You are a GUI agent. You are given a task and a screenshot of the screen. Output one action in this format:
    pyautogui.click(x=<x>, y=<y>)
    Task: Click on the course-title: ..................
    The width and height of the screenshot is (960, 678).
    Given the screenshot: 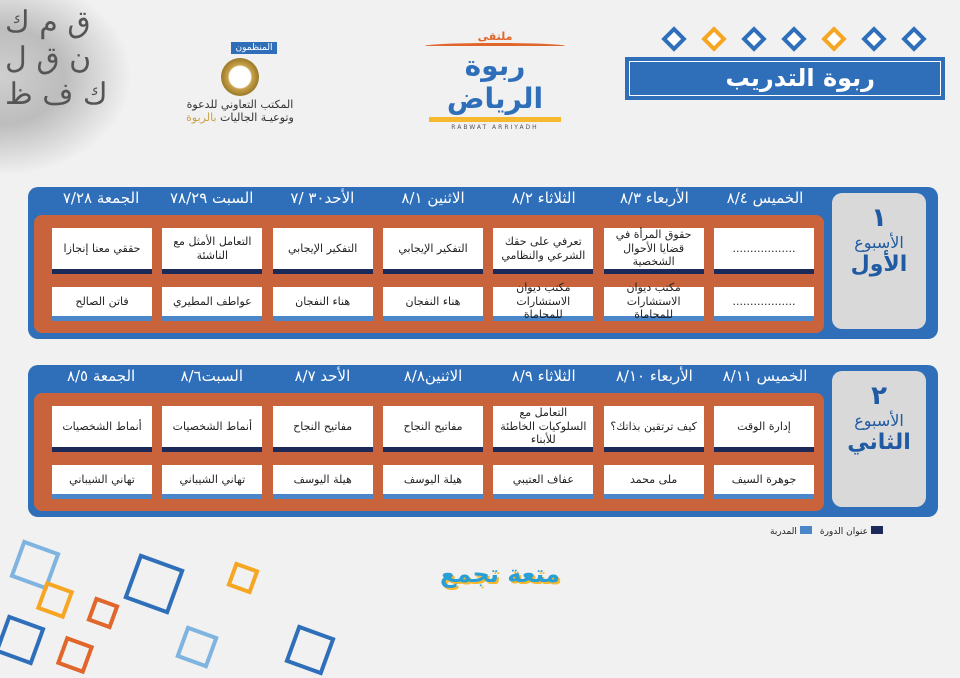 What is the action you would take?
    pyautogui.click(x=763, y=251)
    